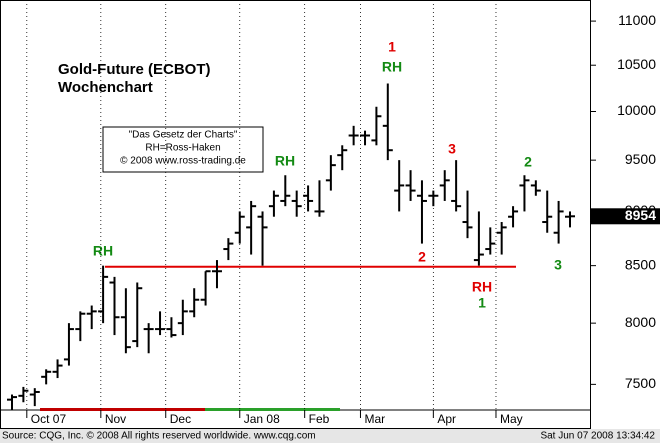 Image resolution: width=660 pixels, height=443 pixels. Describe the element at coordinates (640, 322) in the screenshot. I see `y-tick-label: 8000` at that location.